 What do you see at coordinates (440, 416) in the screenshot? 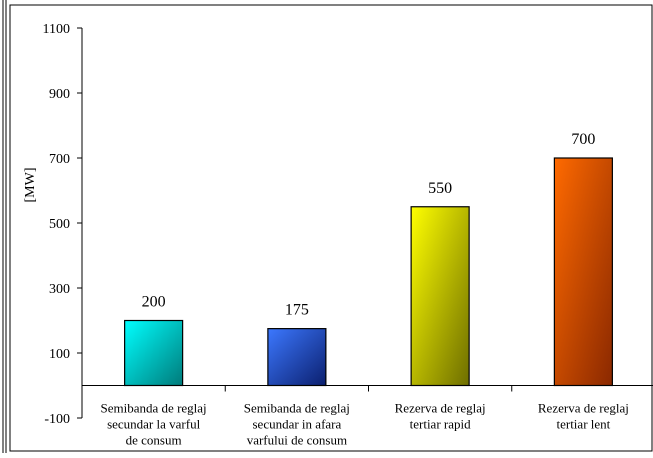
I see `category-label-2: Rezerva de reglaj tertiar rapid` at bounding box center [440, 416].